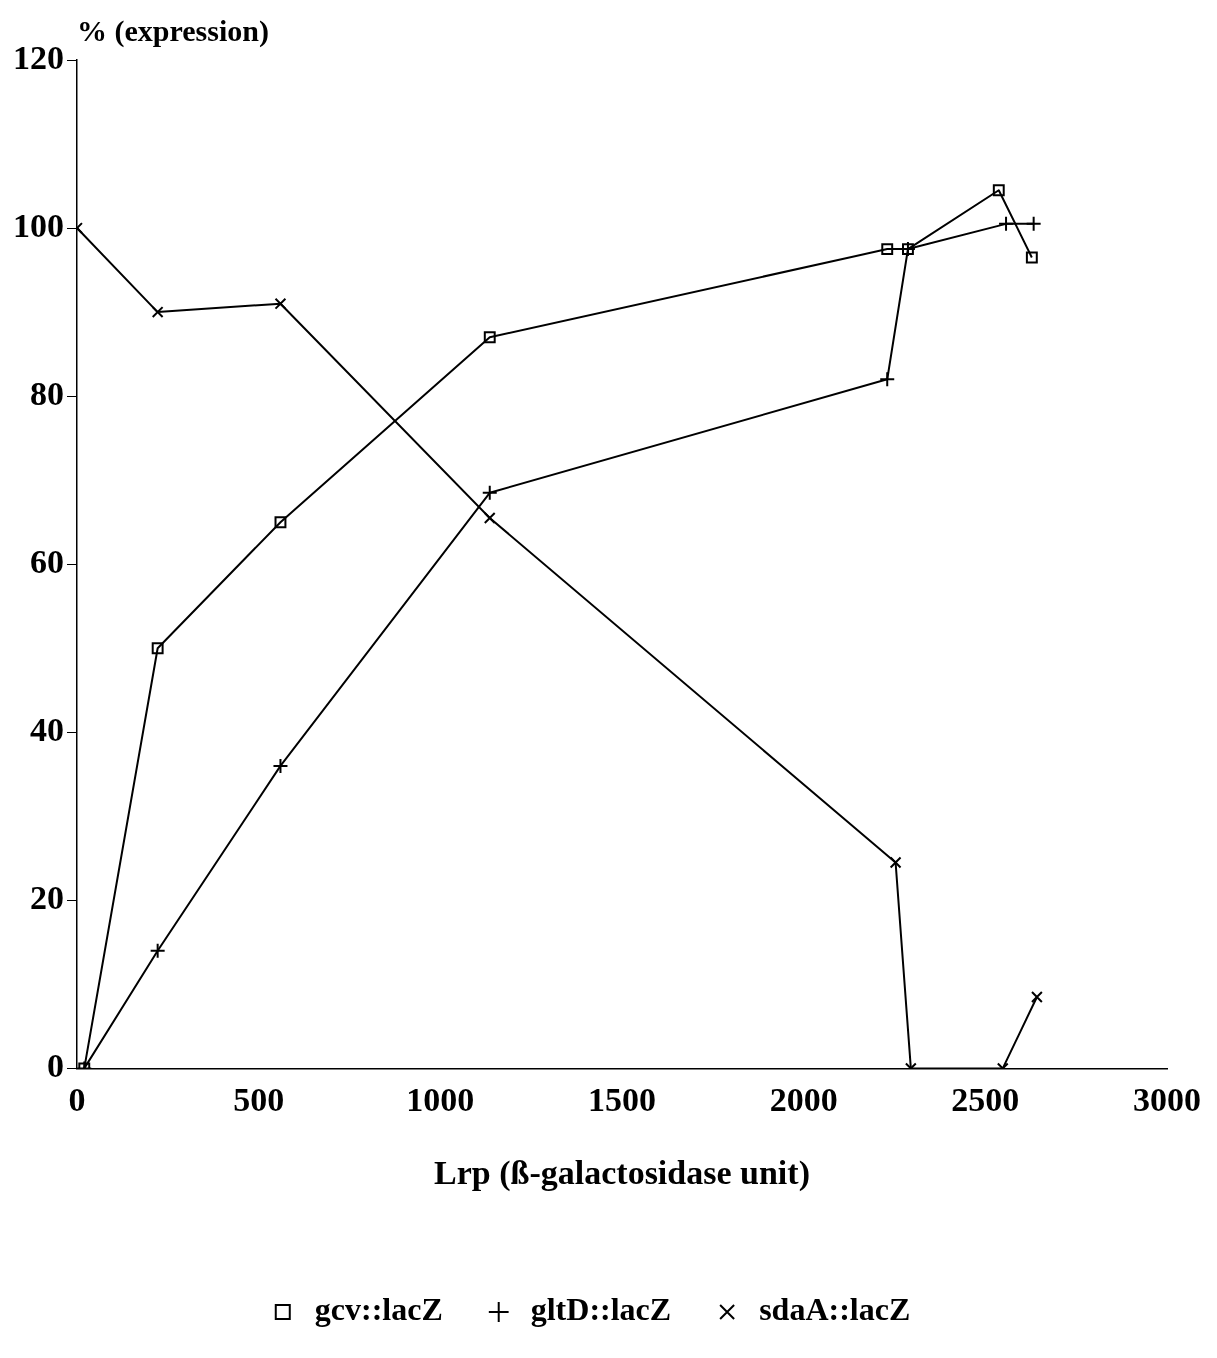 The height and width of the screenshot is (1358, 1217). I want to click on y-tick-label: 60, so click(47, 561).